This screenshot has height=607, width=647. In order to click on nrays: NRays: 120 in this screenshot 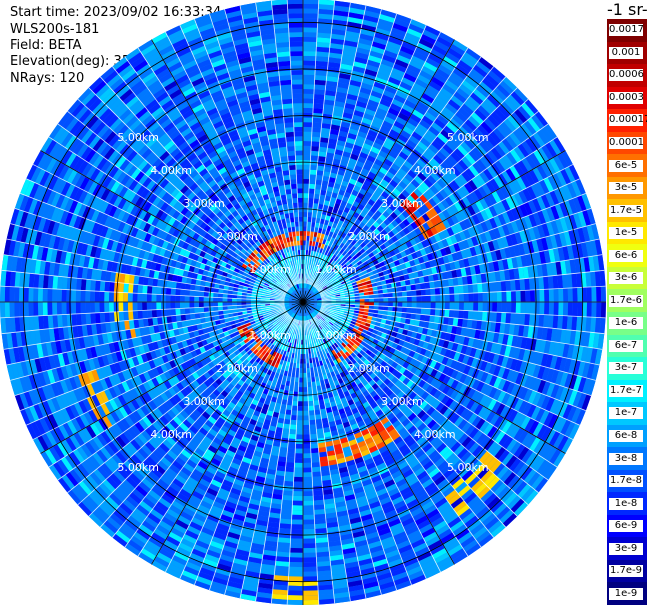, I will do `click(47, 78)`.